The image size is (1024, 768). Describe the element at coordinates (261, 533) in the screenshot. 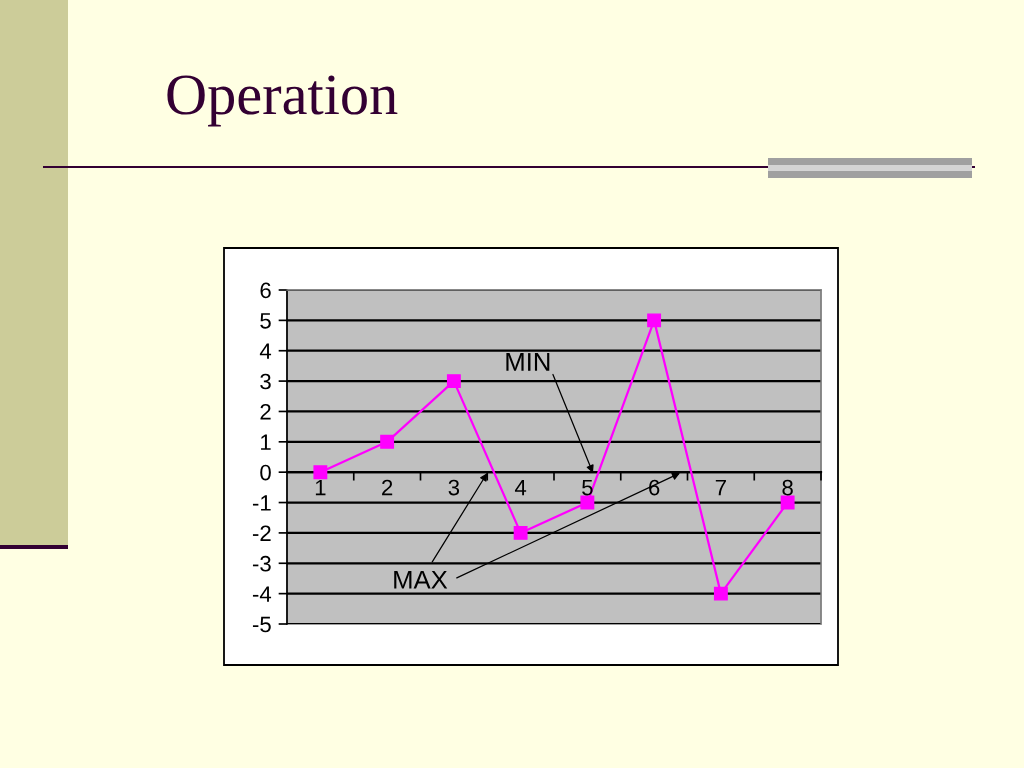

I see `y-tick-label: -2` at that location.